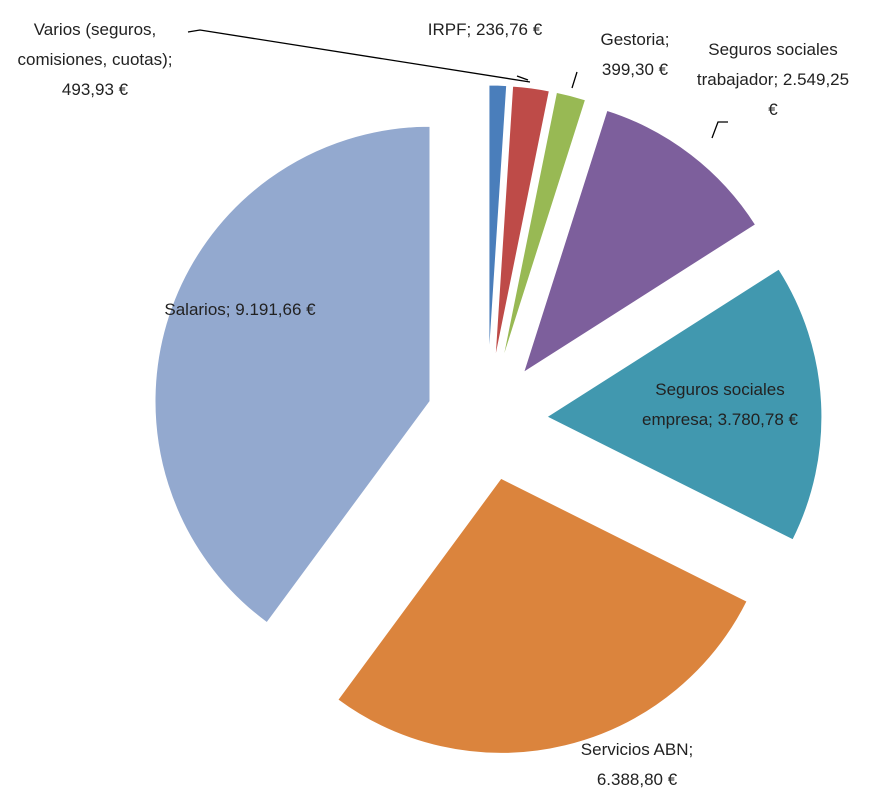  Describe the element at coordinates (195, 309) in the screenshot. I see `category-name: Salarios` at that location.